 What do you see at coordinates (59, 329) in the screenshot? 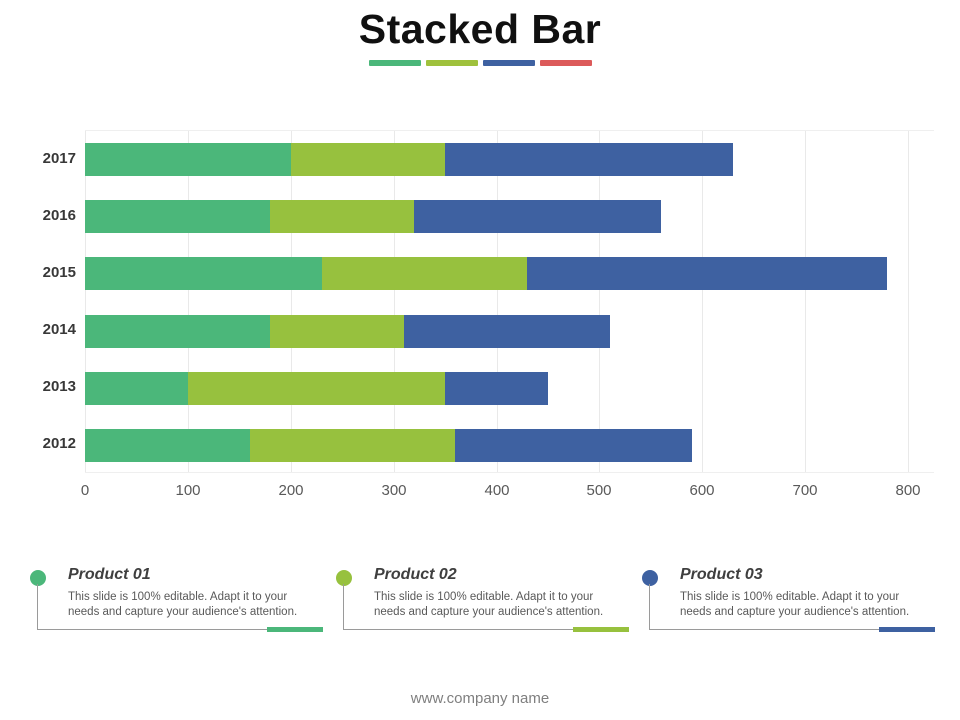
I see `y-axis-label: 2014` at bounding box center [59, 329].